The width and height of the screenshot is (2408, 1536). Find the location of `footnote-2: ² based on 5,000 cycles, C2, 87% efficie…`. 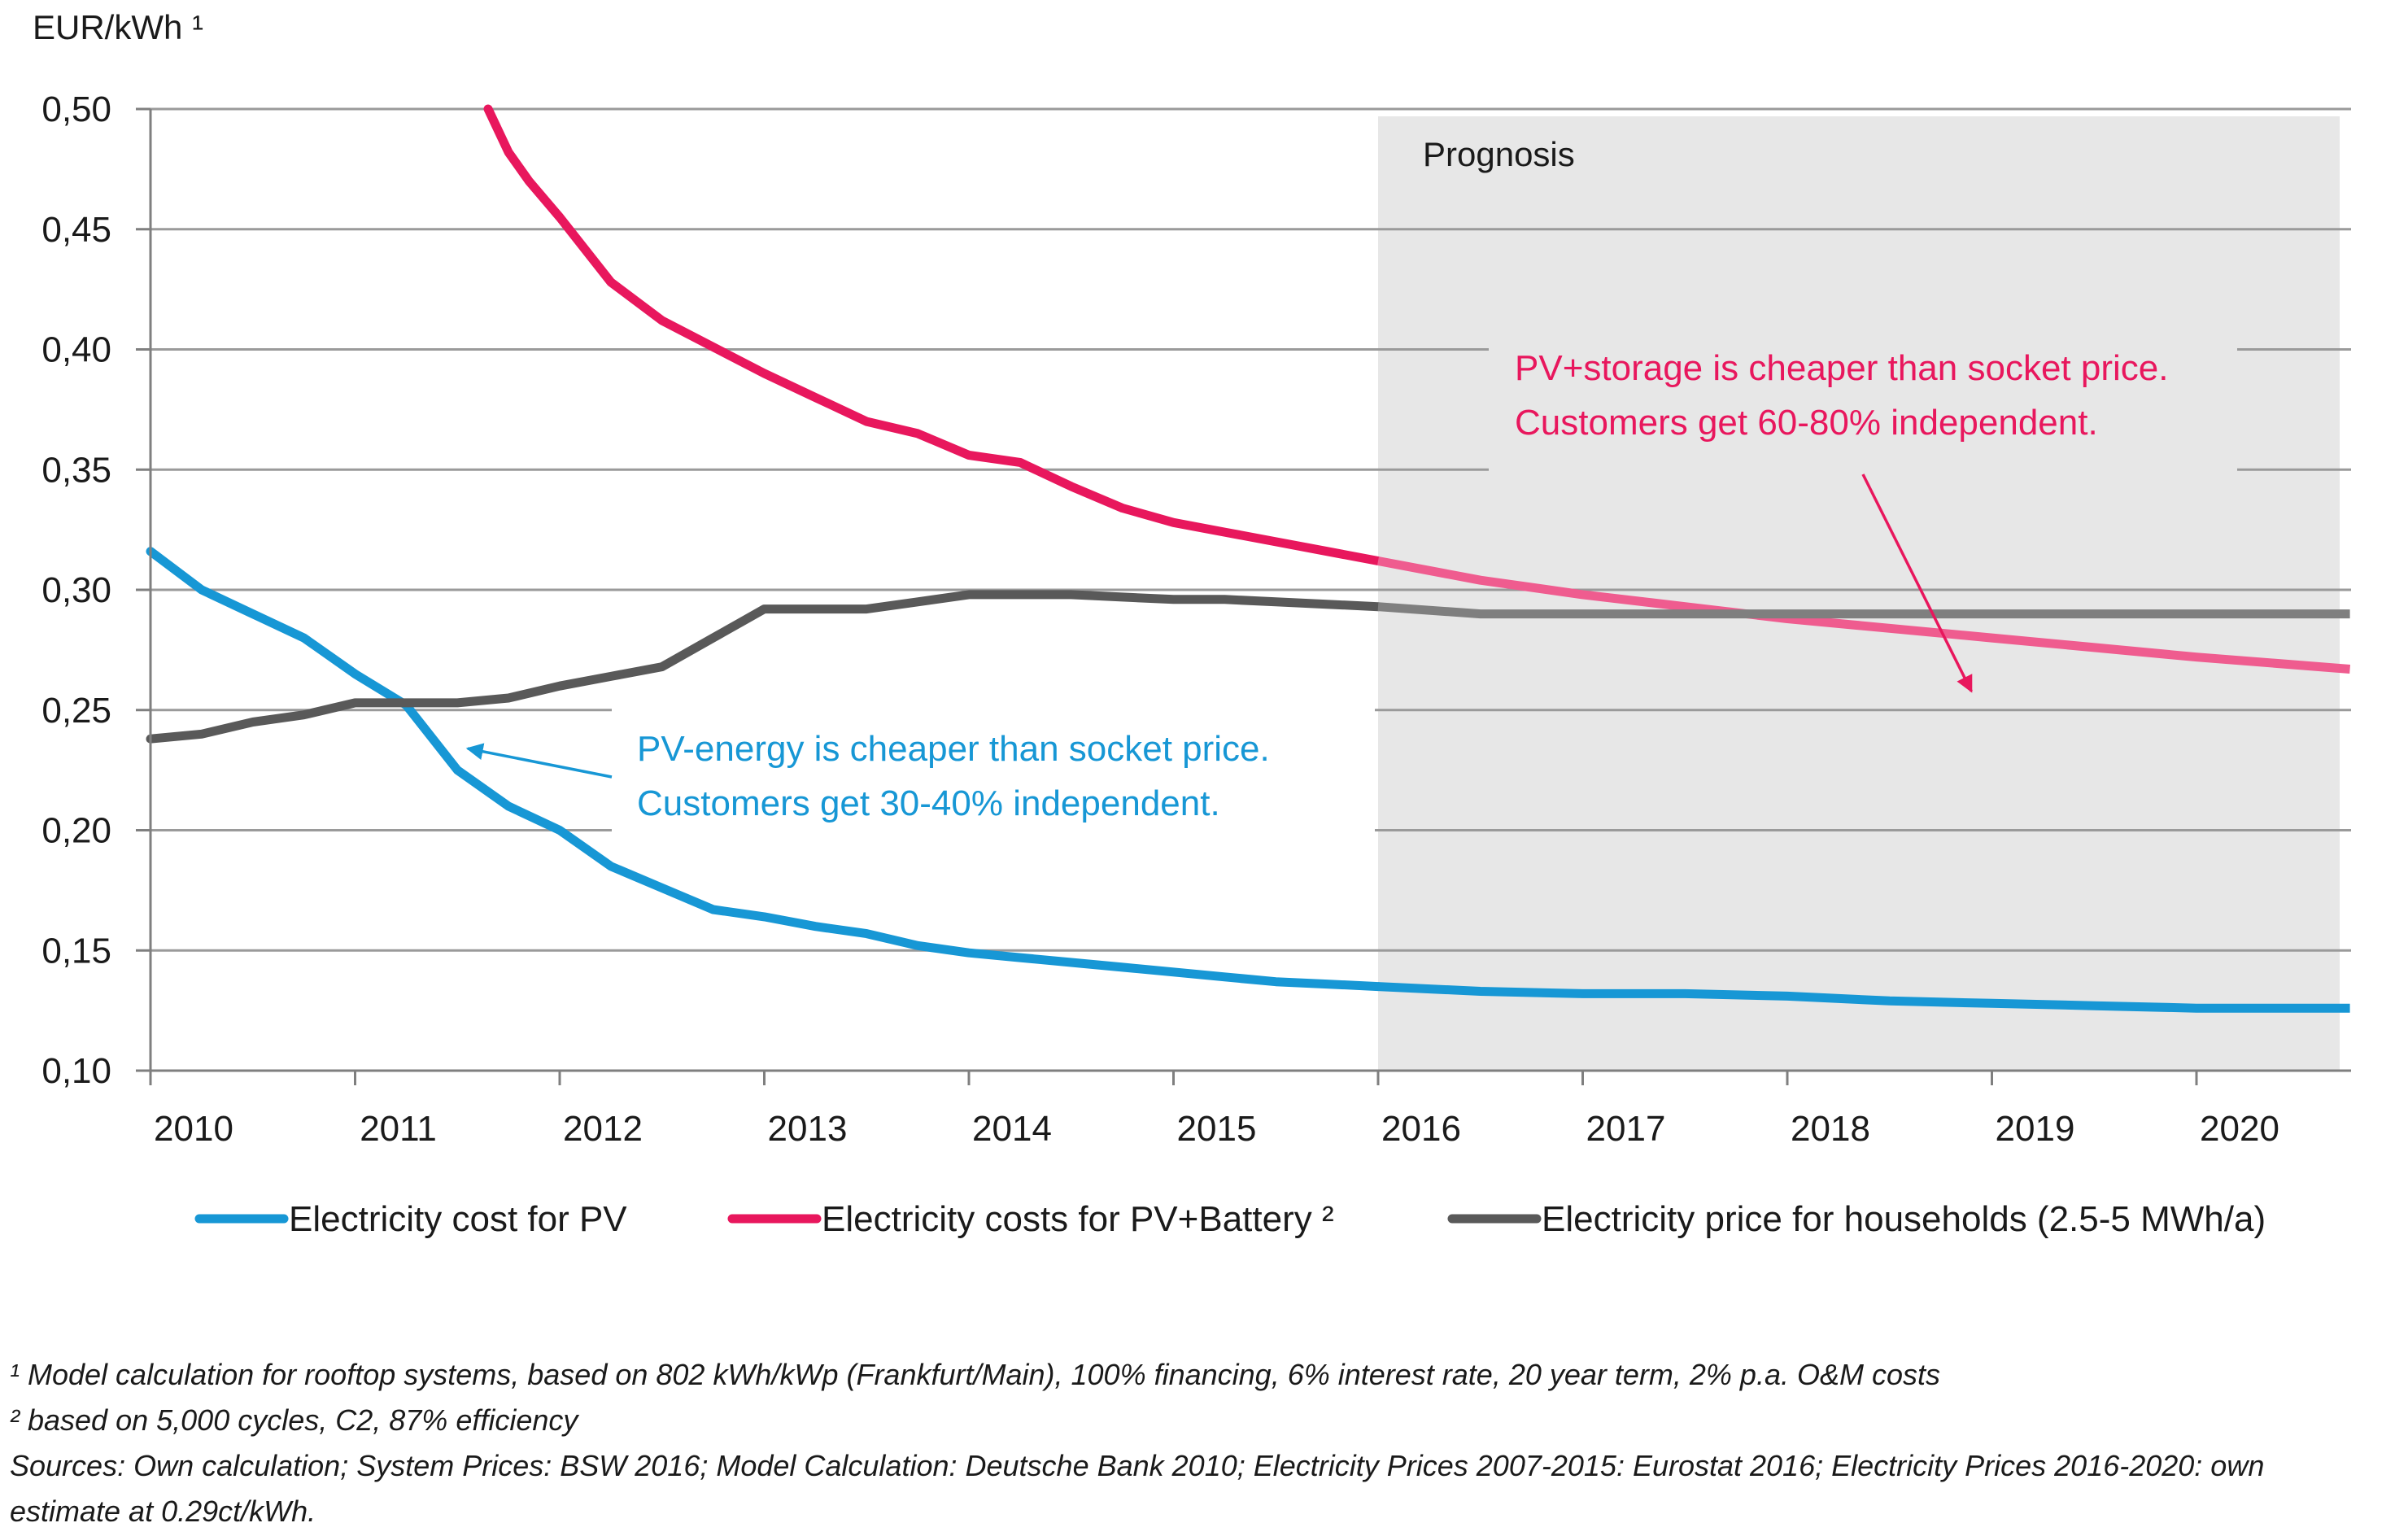

footnote-2: ² based on 5,000 cycles, C2, 87% efficie… is located at coordinates (294, 1420).